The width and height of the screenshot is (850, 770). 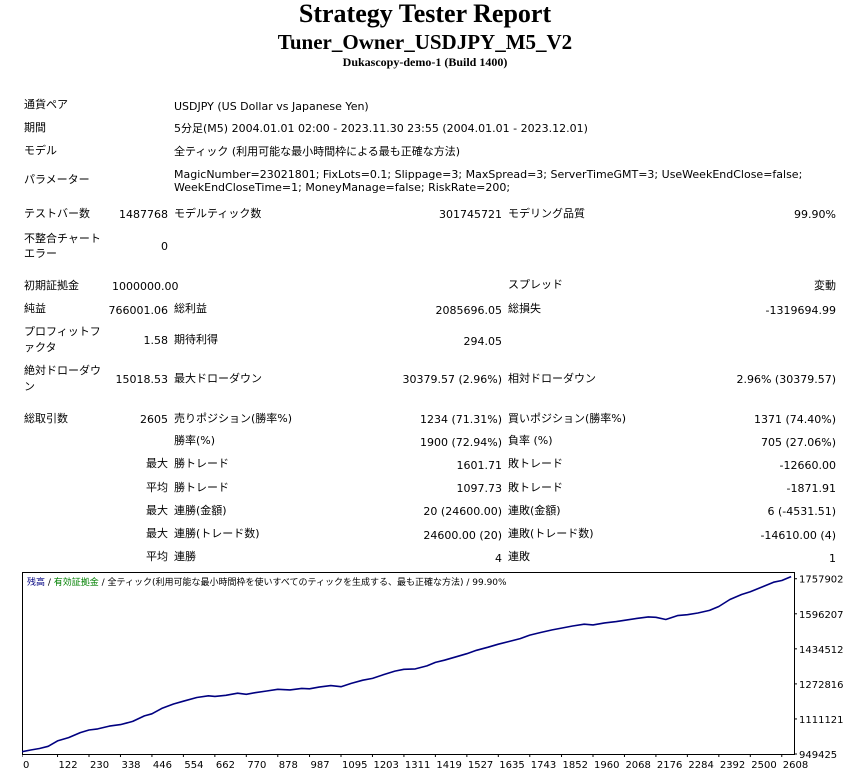 I want to click on avg-cons-loss-value: 1, so click(x=832, y=558).